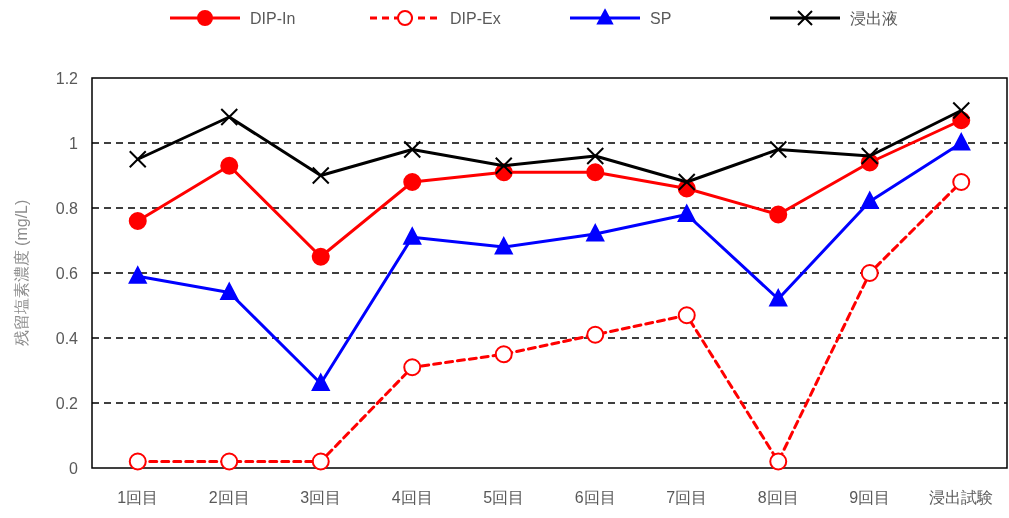 The width and height of the screenshot is (1009, 518). I want to click on legend-item: 浸出液, so click(834, 18).